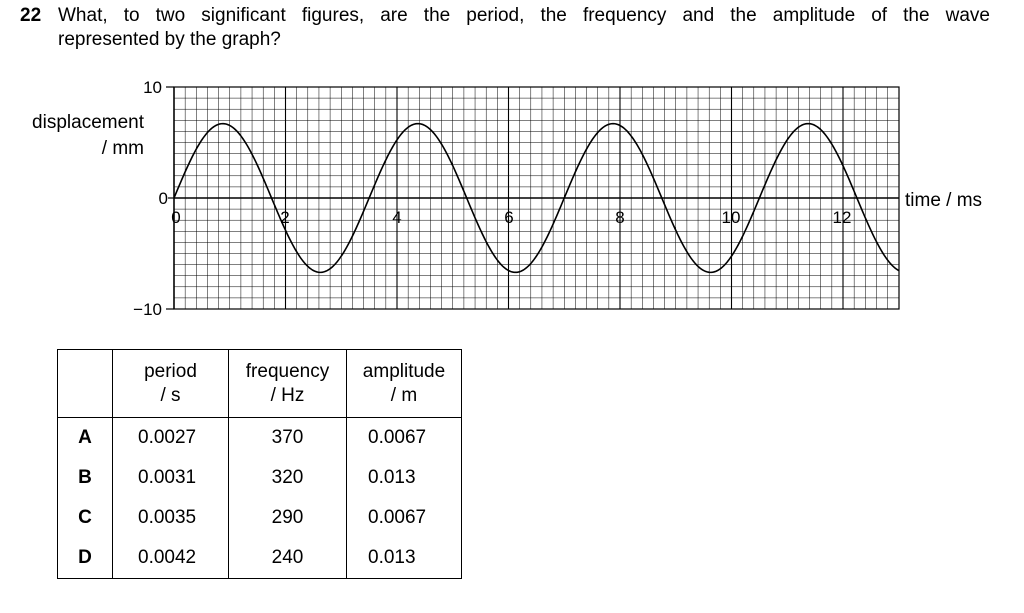 The image size is (1024, 613). Describe the element at coordinates (85, 383) in the screenshot. I see `header-letter` at that location.